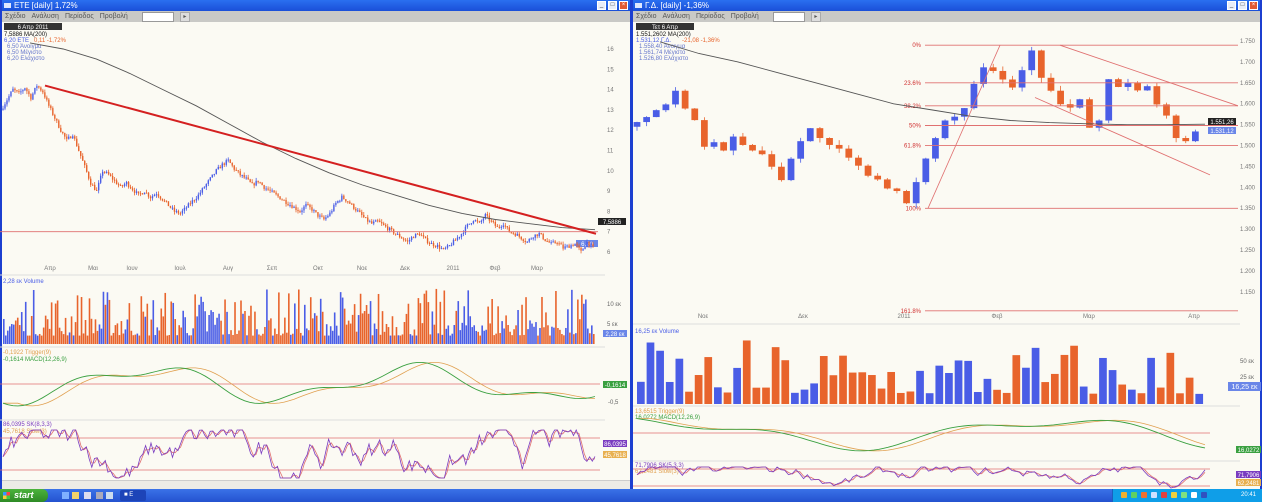 The image size is (1262, 502). What do you see at coordinates (946, 5) in the screenshot?
I see `right-title-bar: Γ.Δ. [daily] -1,36% _ □ ×` at bounding box center [946, 5].